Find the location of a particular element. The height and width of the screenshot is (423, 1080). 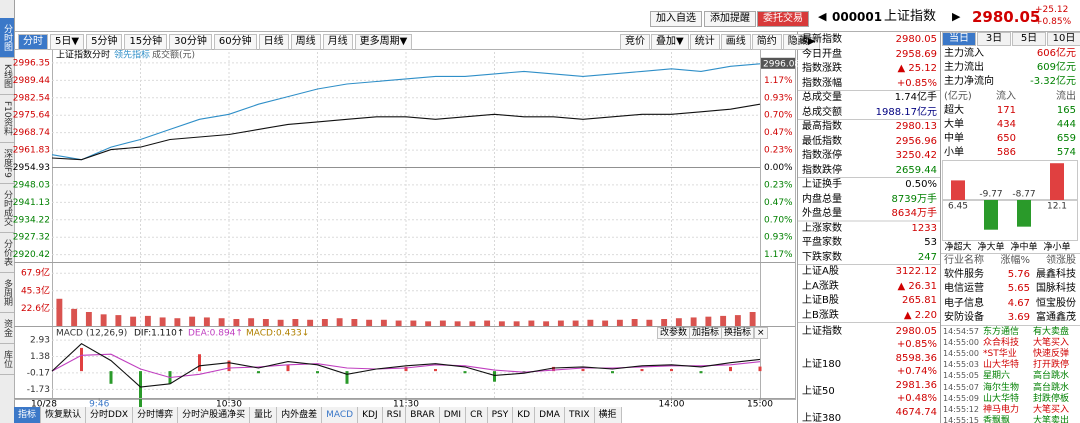

flow-tab: 3日 is located at coordinates (994, 39).